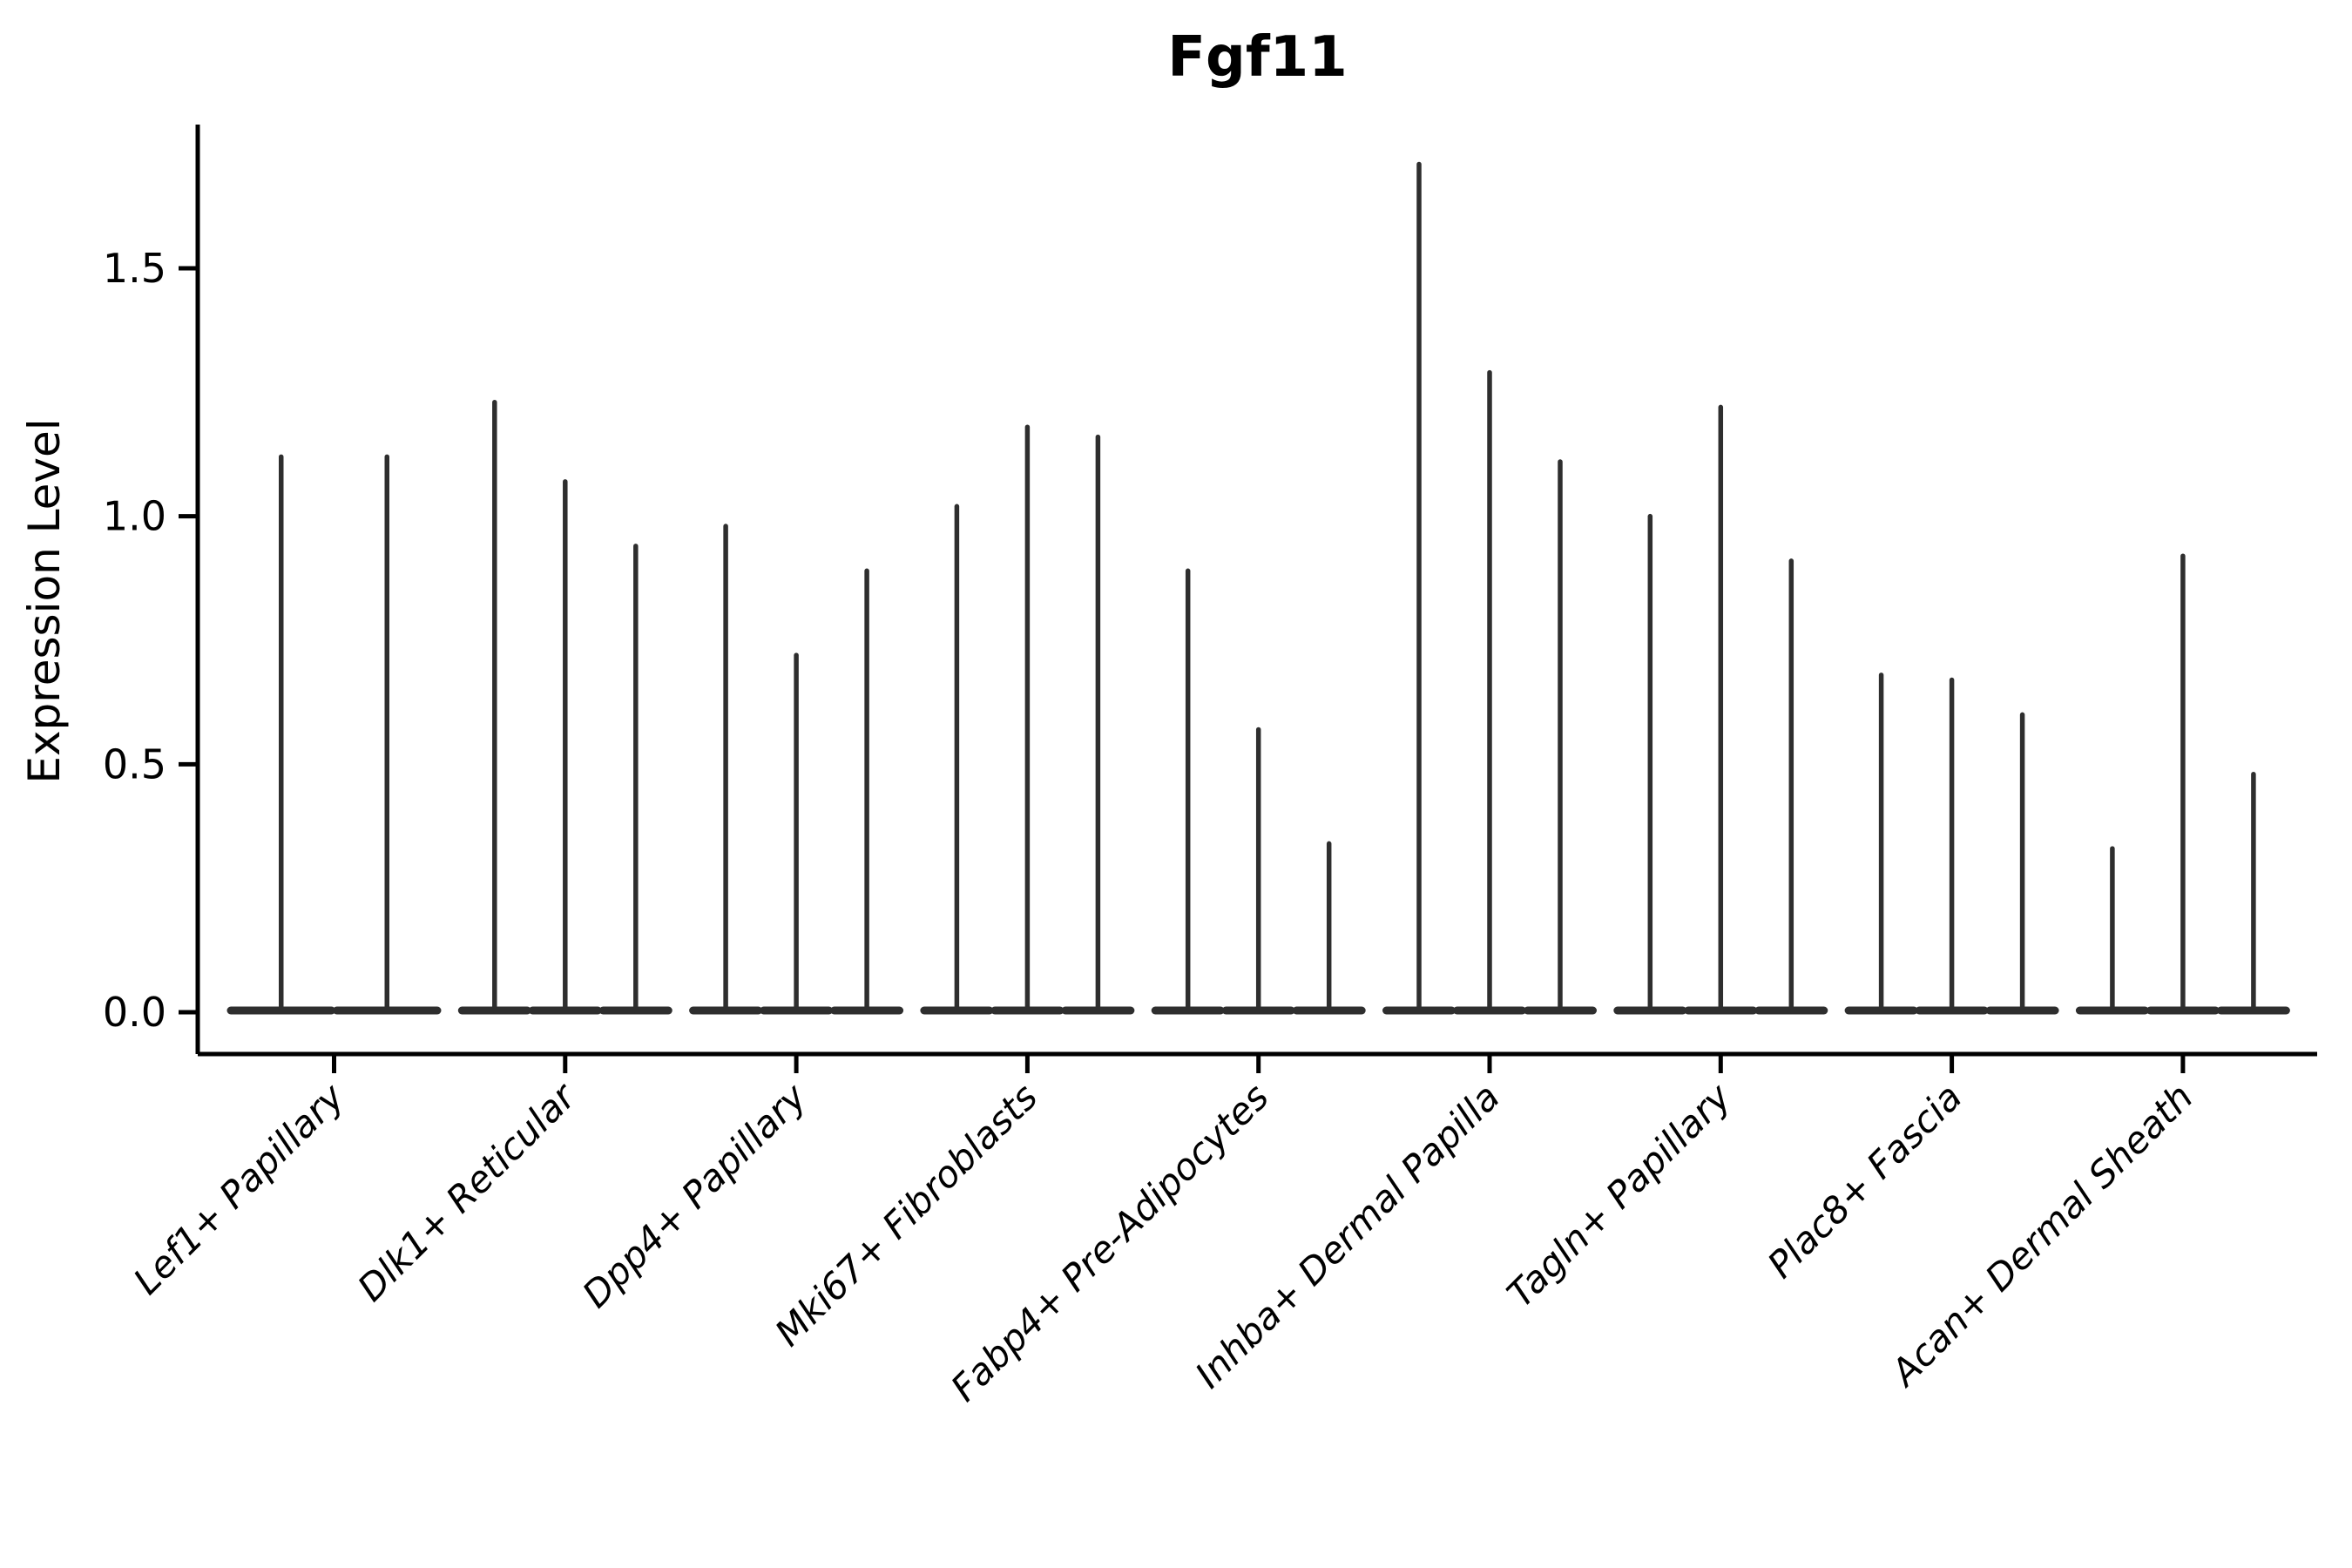  Describe the element at coordinates (1619, 1195) in the screenshot. I see `x-tick-label: Tagln+ Papillary` at that location.